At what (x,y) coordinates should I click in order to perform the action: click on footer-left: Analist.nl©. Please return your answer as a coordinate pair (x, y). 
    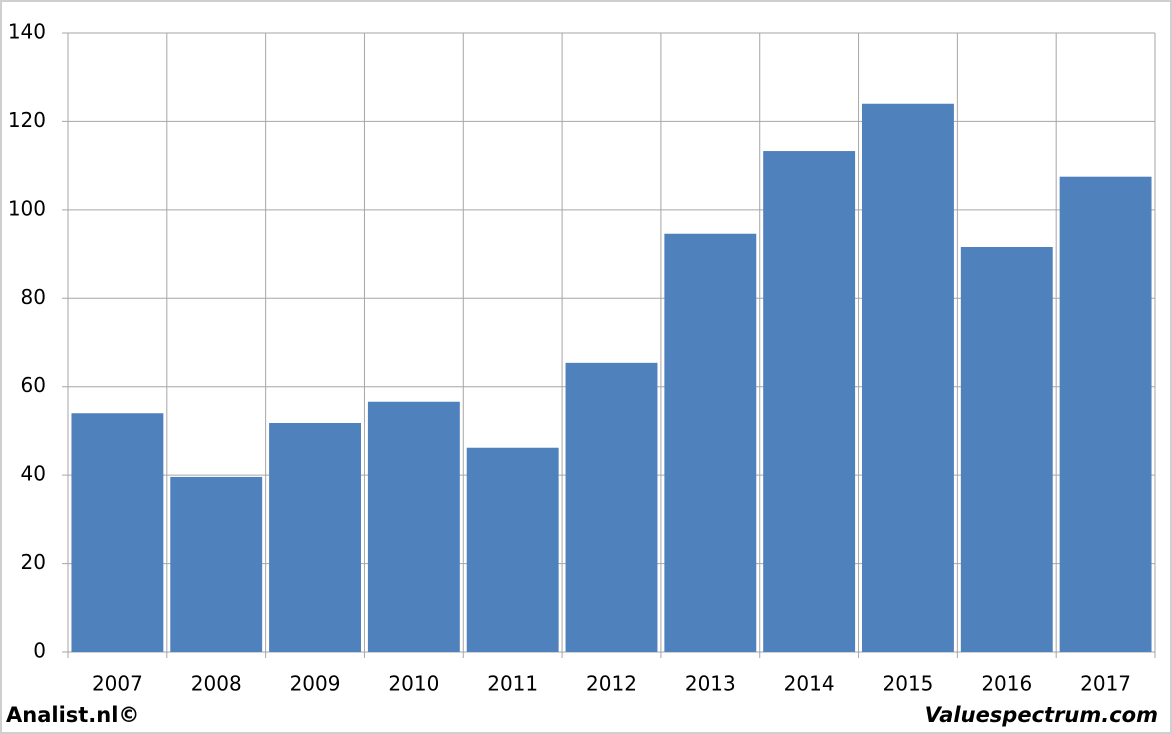
    Looking at the image, I should click on (72, 715).